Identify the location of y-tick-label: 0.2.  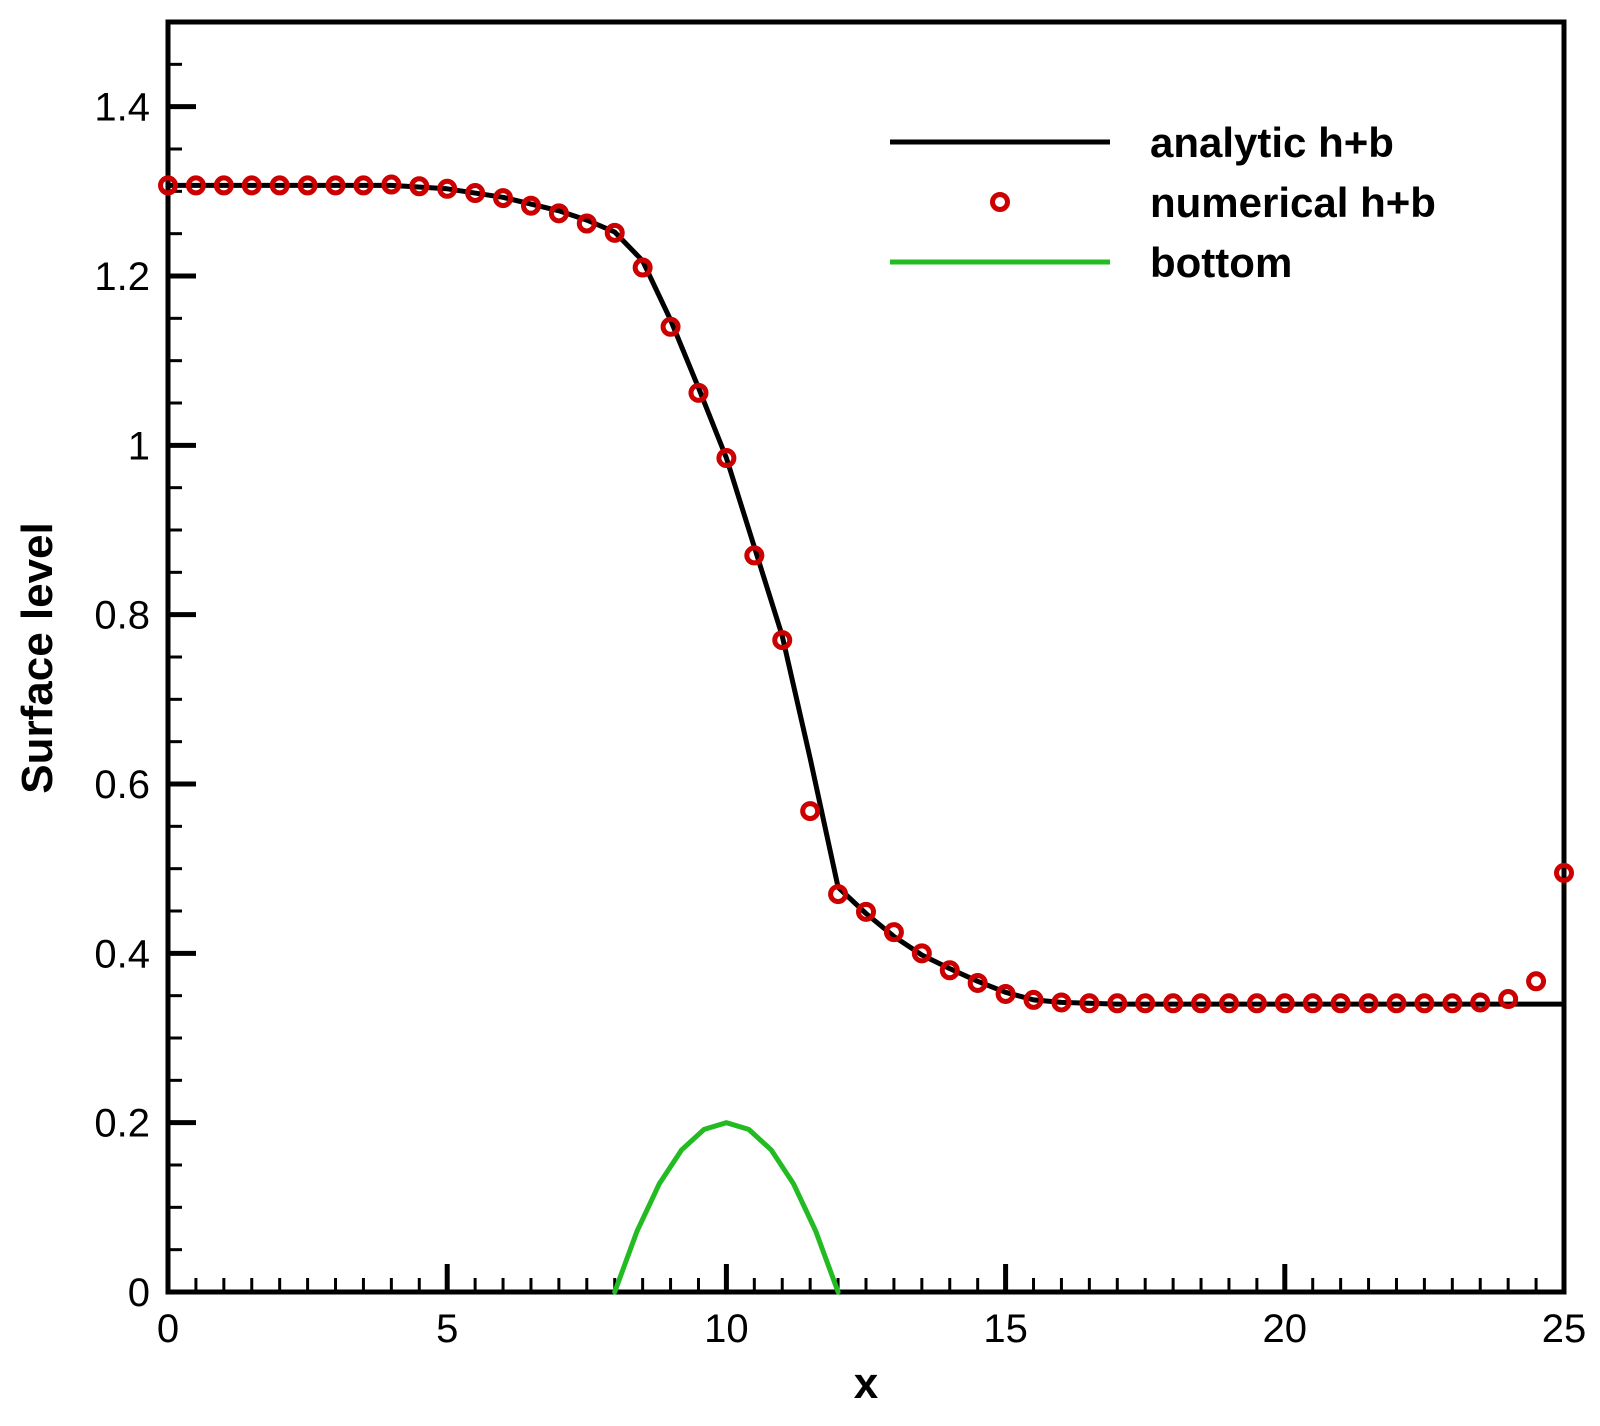
(122, 1124).